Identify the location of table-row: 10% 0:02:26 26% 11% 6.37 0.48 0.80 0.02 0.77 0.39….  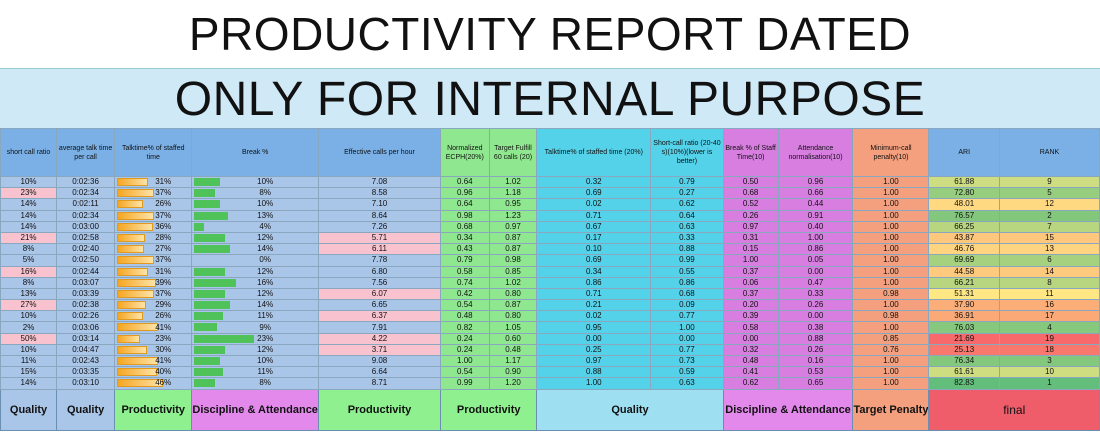
(550, 316).